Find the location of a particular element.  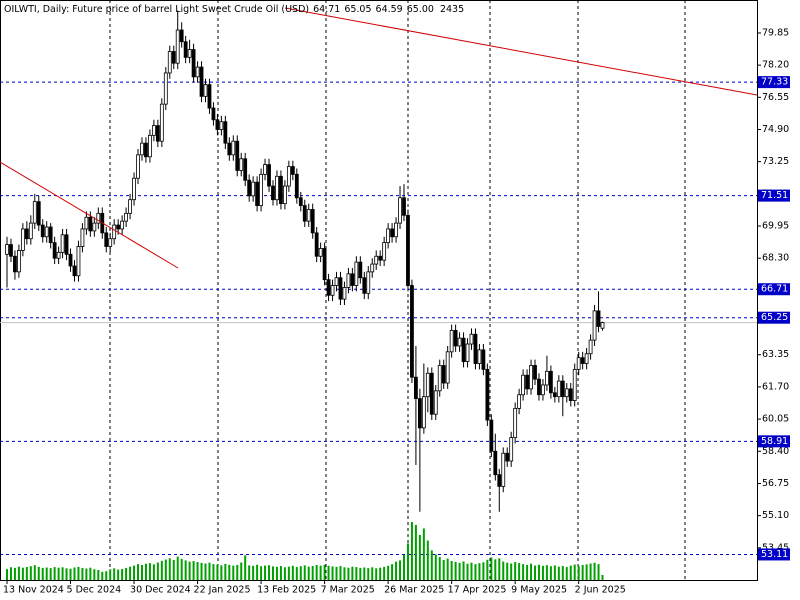

y-tick-label: 79.85 is located at coordinates (775, 32).